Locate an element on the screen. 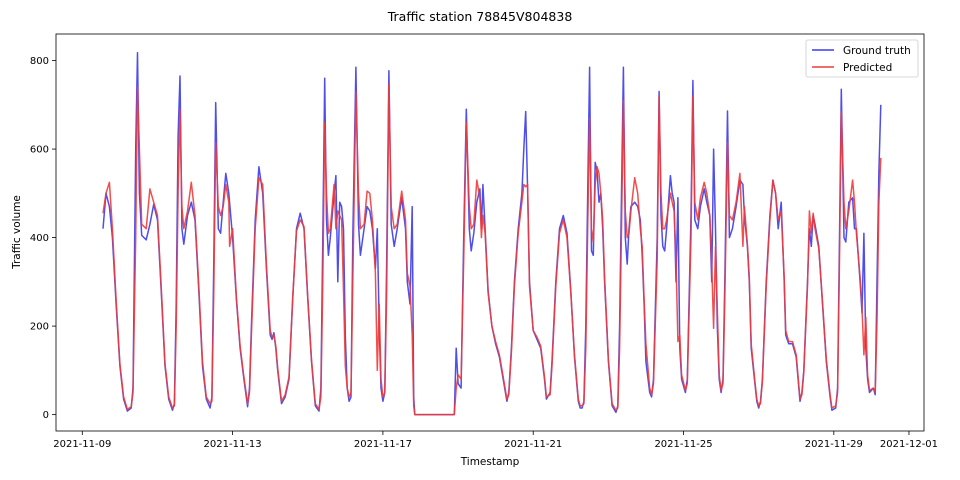 The width and height of the screenshot is (960, 480). y-tick-label: 0 is located at coordinates (46, 415).